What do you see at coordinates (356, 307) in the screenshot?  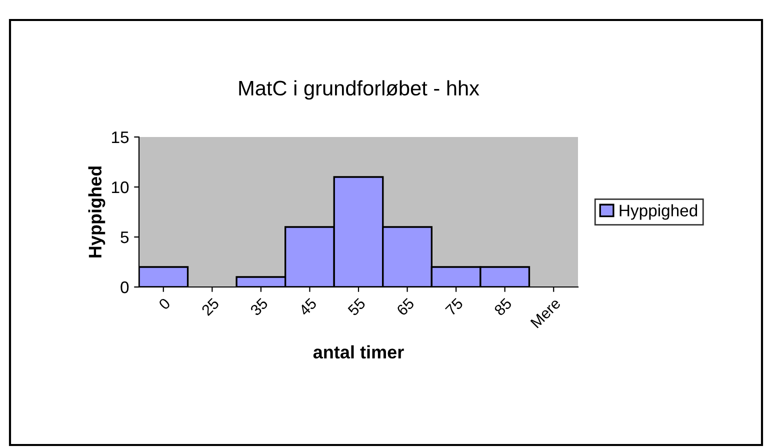 I see `x-tick-label: 55` at bounding box center [356, 307].